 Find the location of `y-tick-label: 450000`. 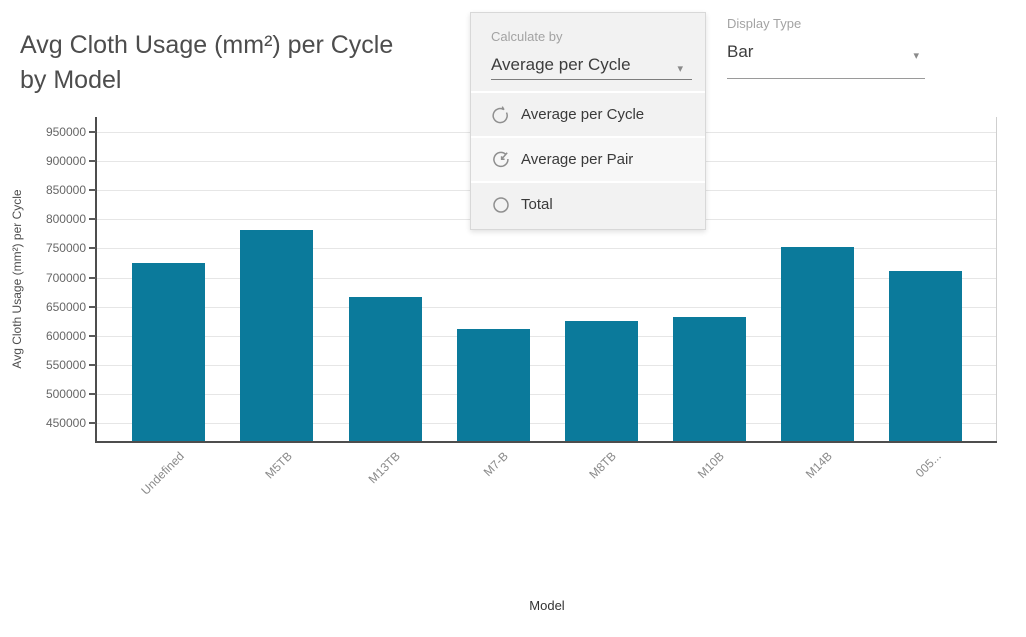

y-tick-label: 450000 is located at coordinates (65, 422).